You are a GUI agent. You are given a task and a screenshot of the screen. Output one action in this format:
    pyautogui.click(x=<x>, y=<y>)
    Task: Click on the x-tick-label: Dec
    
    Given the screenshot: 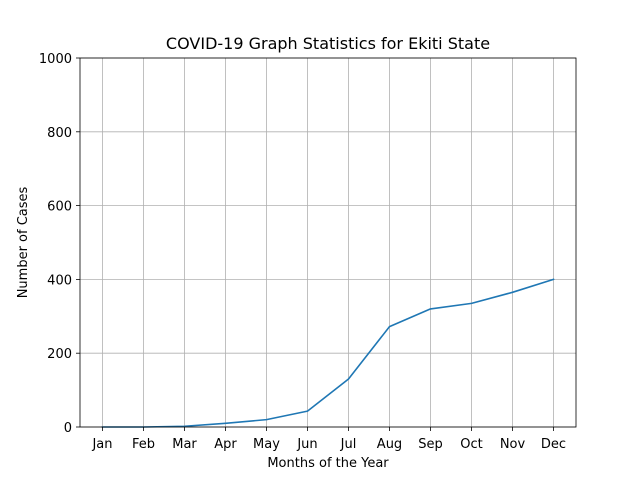 What is the action you would take?
    pyautogui.click(x=553, y=444)
    